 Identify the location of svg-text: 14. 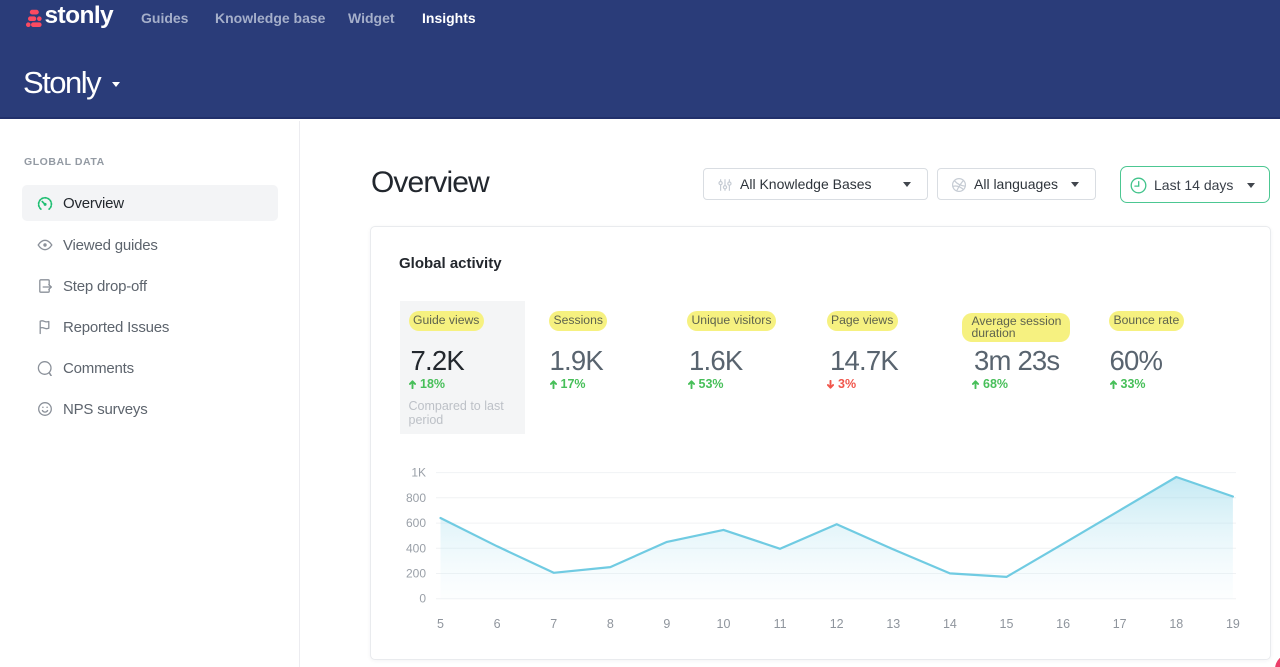
(950, 624).